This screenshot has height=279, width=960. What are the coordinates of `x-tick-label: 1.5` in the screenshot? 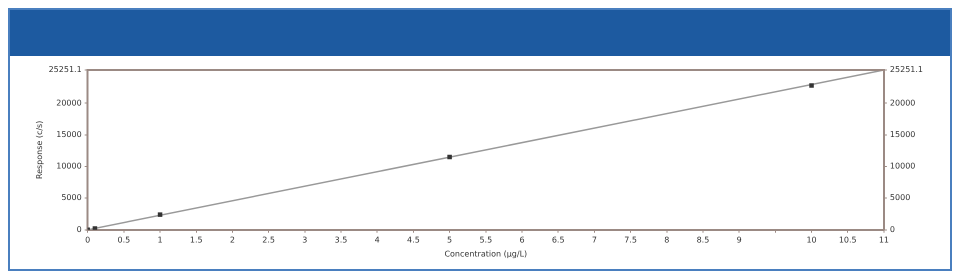 It's located at (196, 240).